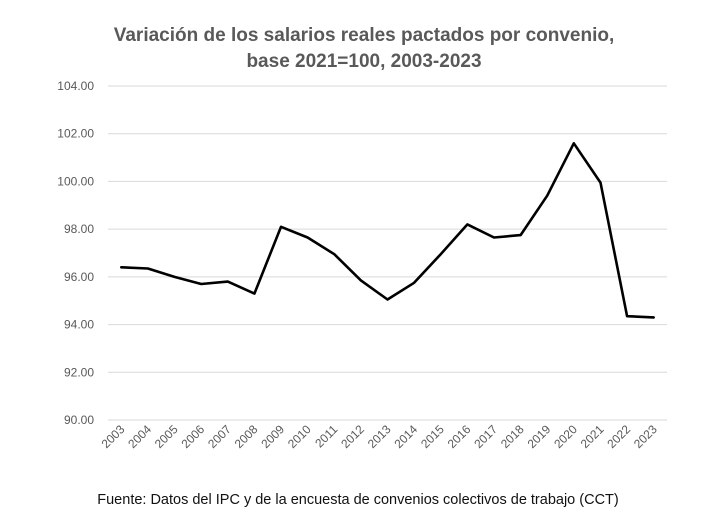 The width and height of the screenshot is (701, 516). Describe the element at coordinates (459, 436) in the screenshot. I see `x-tick-label: 2016` at that location.